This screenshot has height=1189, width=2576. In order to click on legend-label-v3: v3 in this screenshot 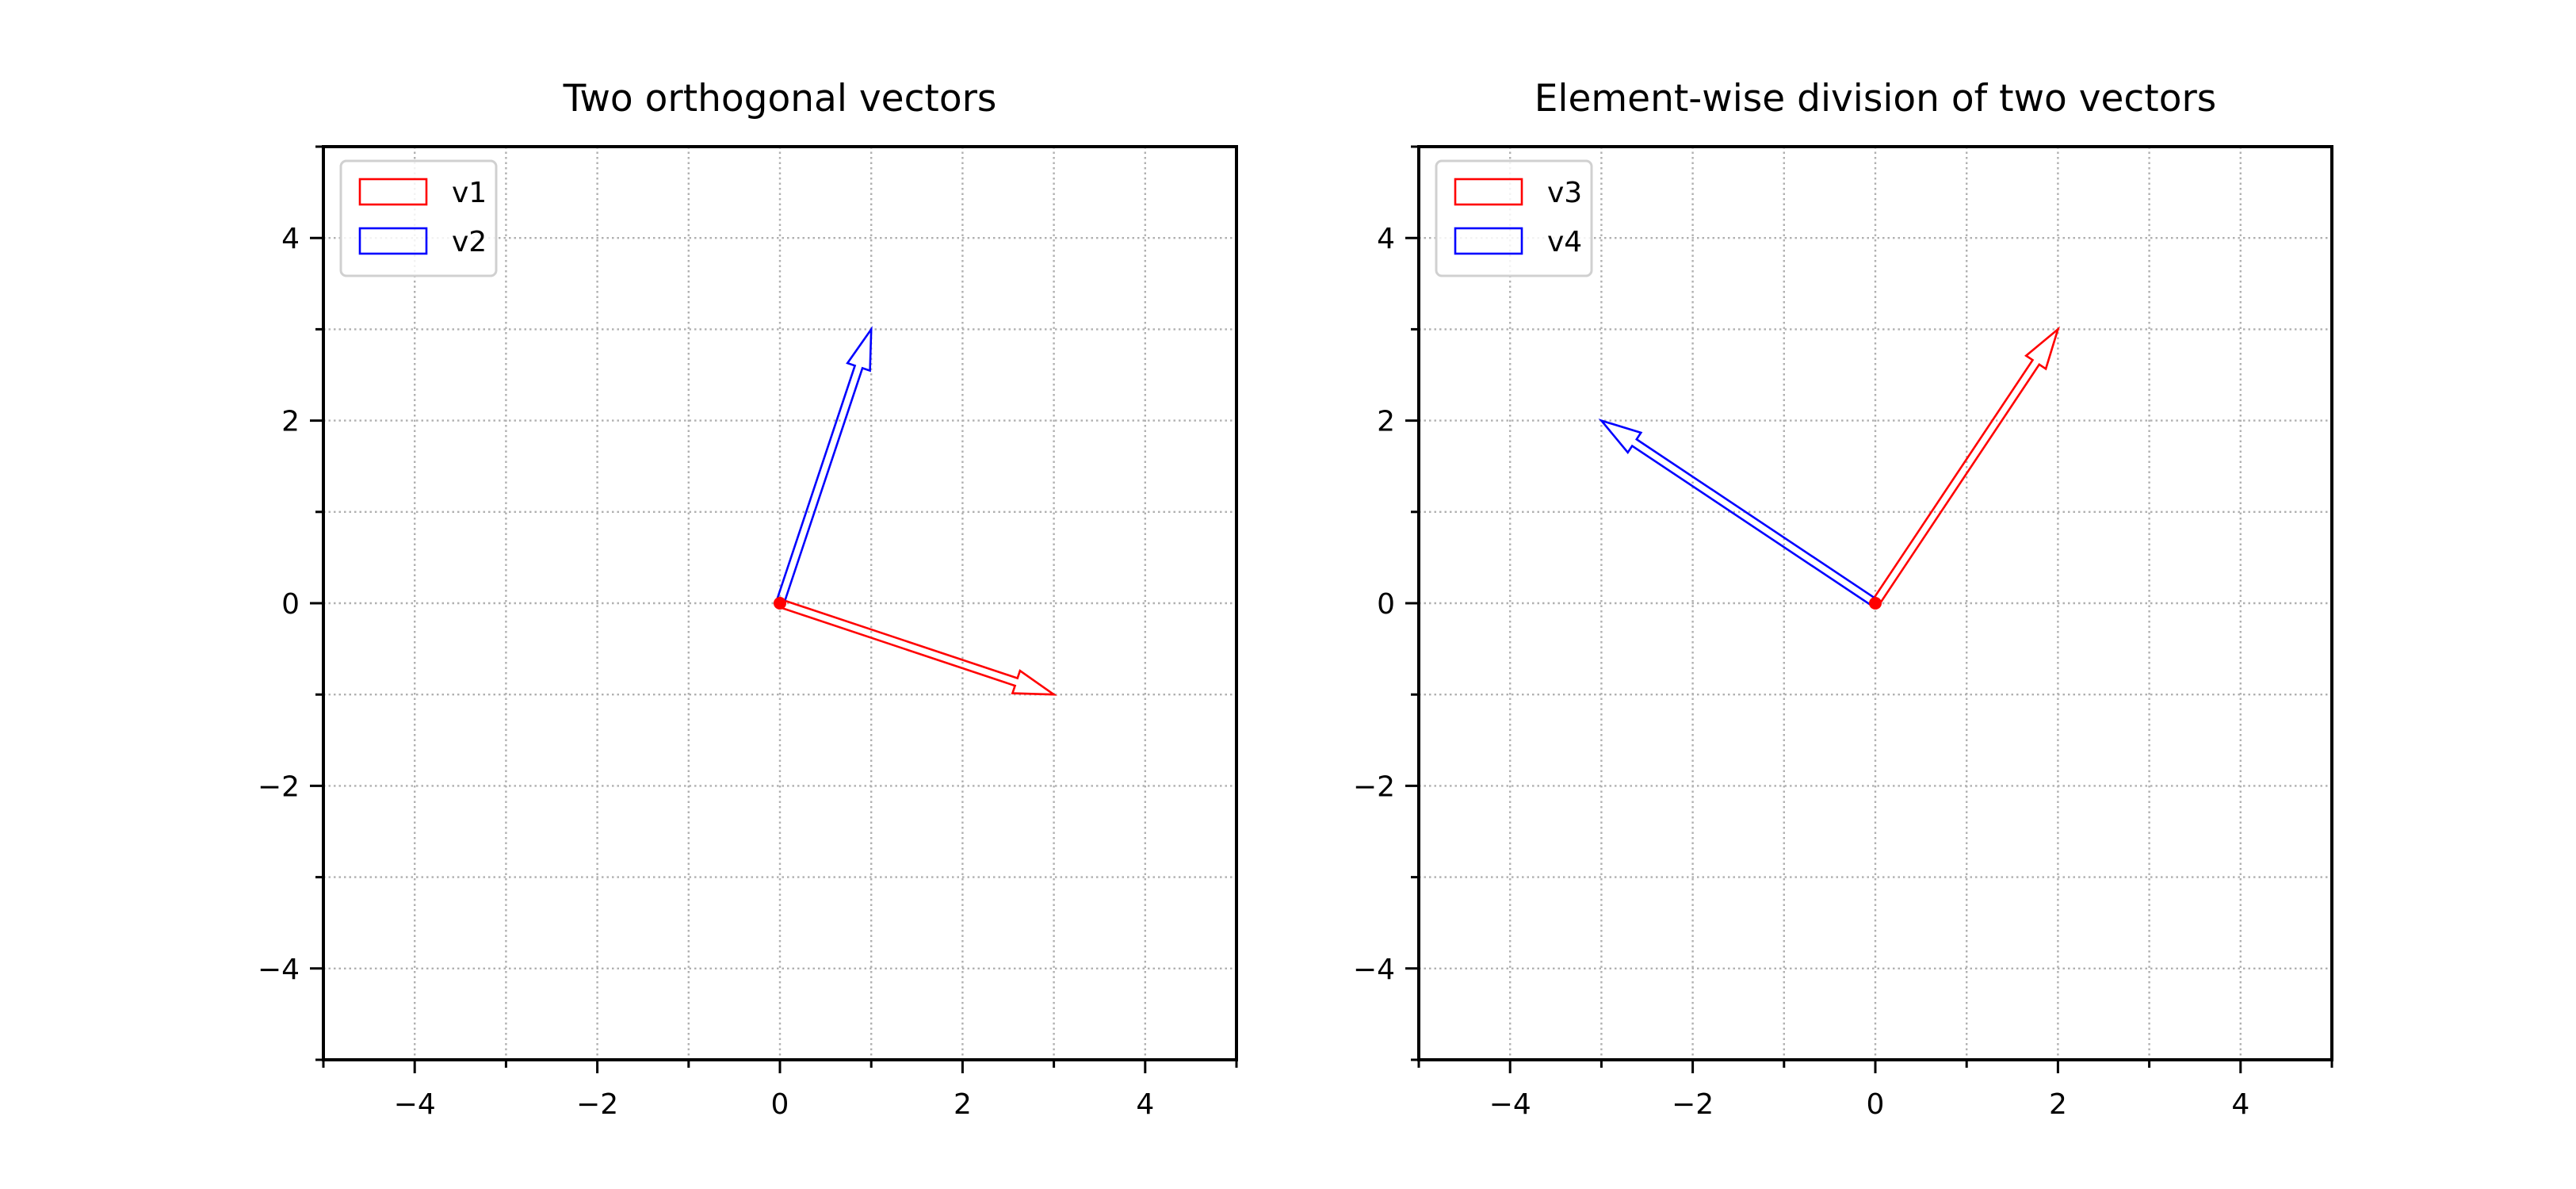, I will do `click(1564, 193)`.